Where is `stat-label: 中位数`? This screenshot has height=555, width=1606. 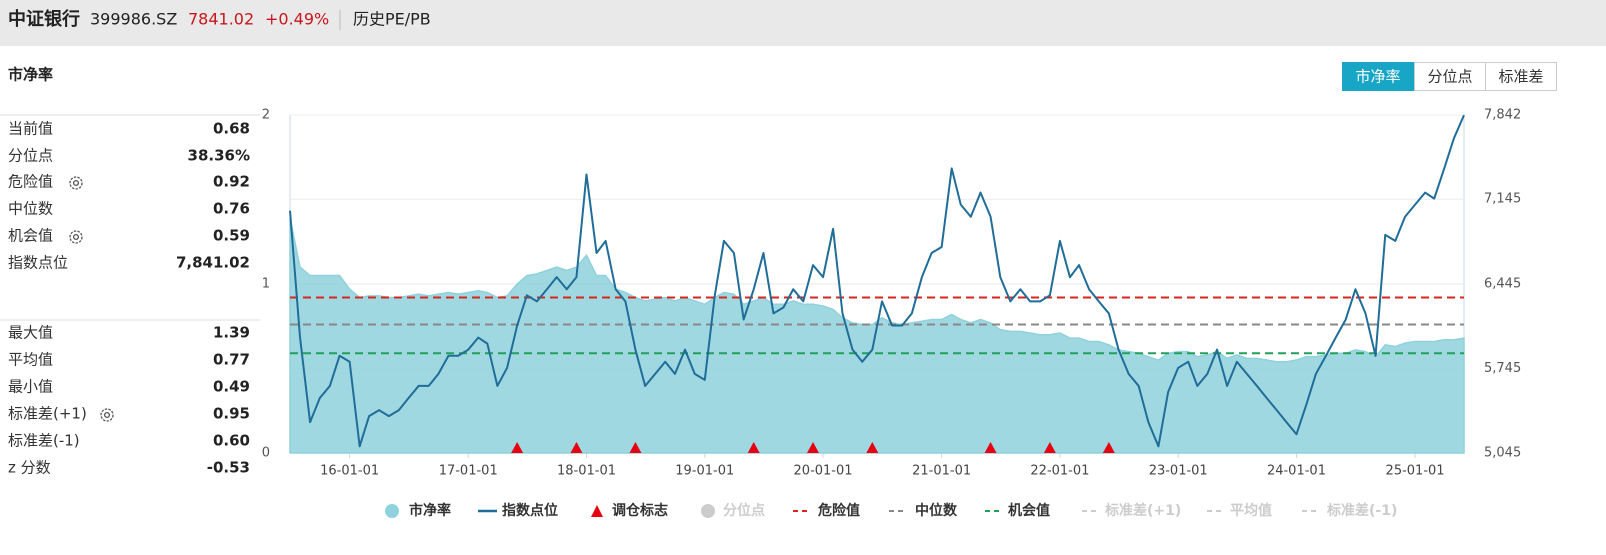 stat-label: 中位数 is located at coordinates (30, 209).